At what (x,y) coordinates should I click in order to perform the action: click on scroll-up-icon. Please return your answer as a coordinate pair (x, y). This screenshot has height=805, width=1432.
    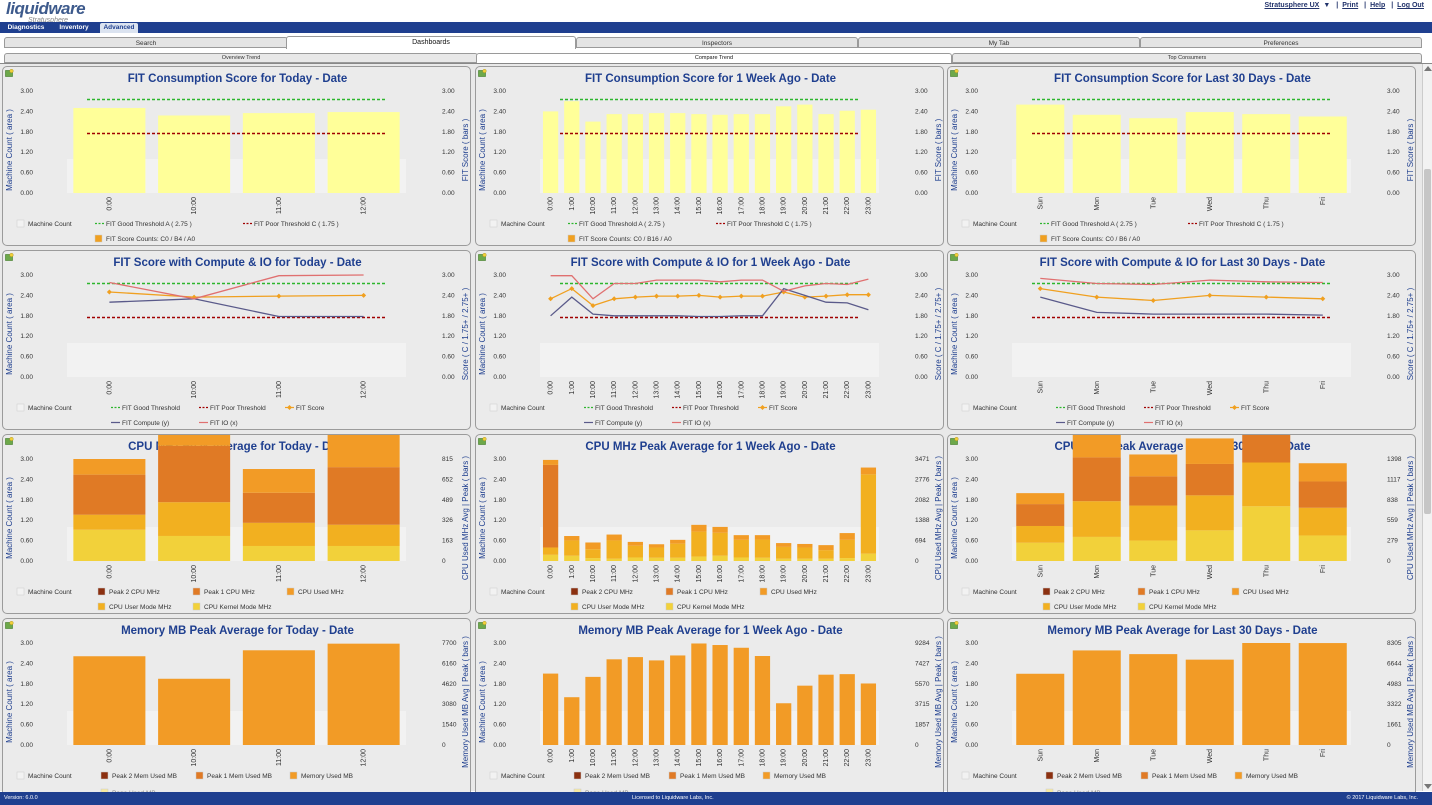
    Looking at the image, I should click on (1428, 68).